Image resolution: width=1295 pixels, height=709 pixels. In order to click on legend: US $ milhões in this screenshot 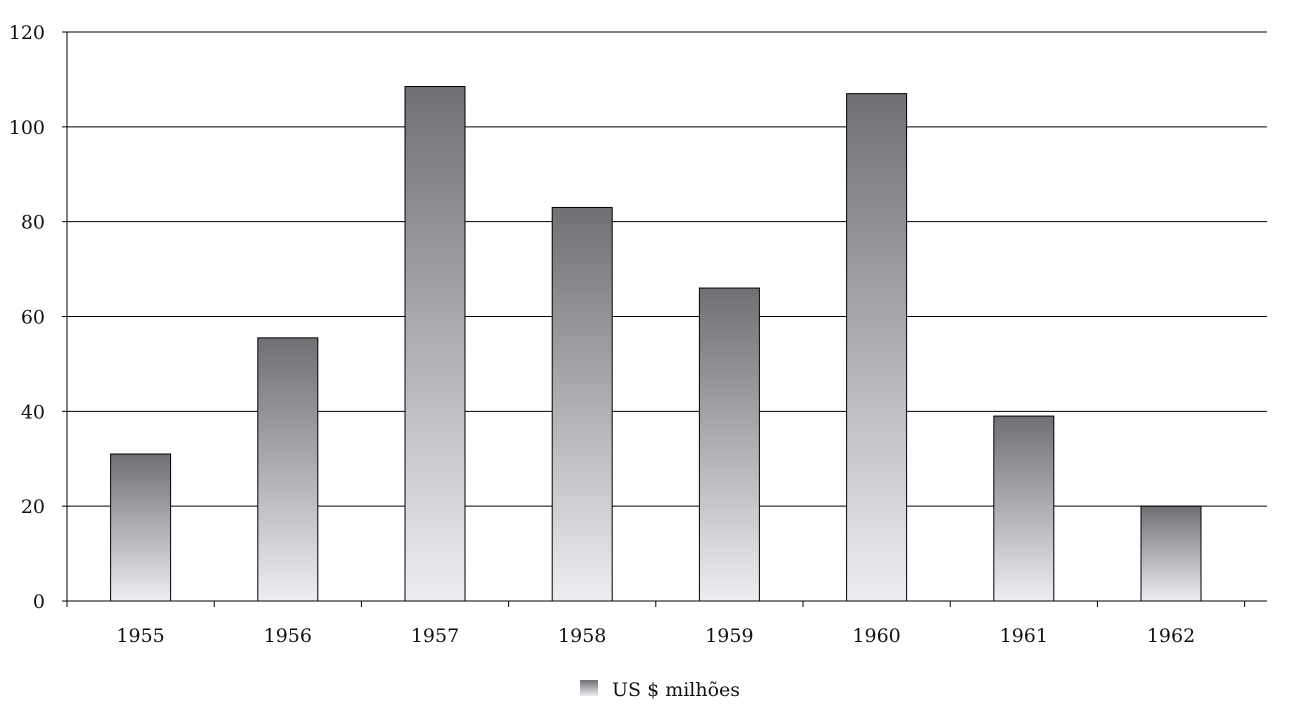, I will do `click(660, 690)`.